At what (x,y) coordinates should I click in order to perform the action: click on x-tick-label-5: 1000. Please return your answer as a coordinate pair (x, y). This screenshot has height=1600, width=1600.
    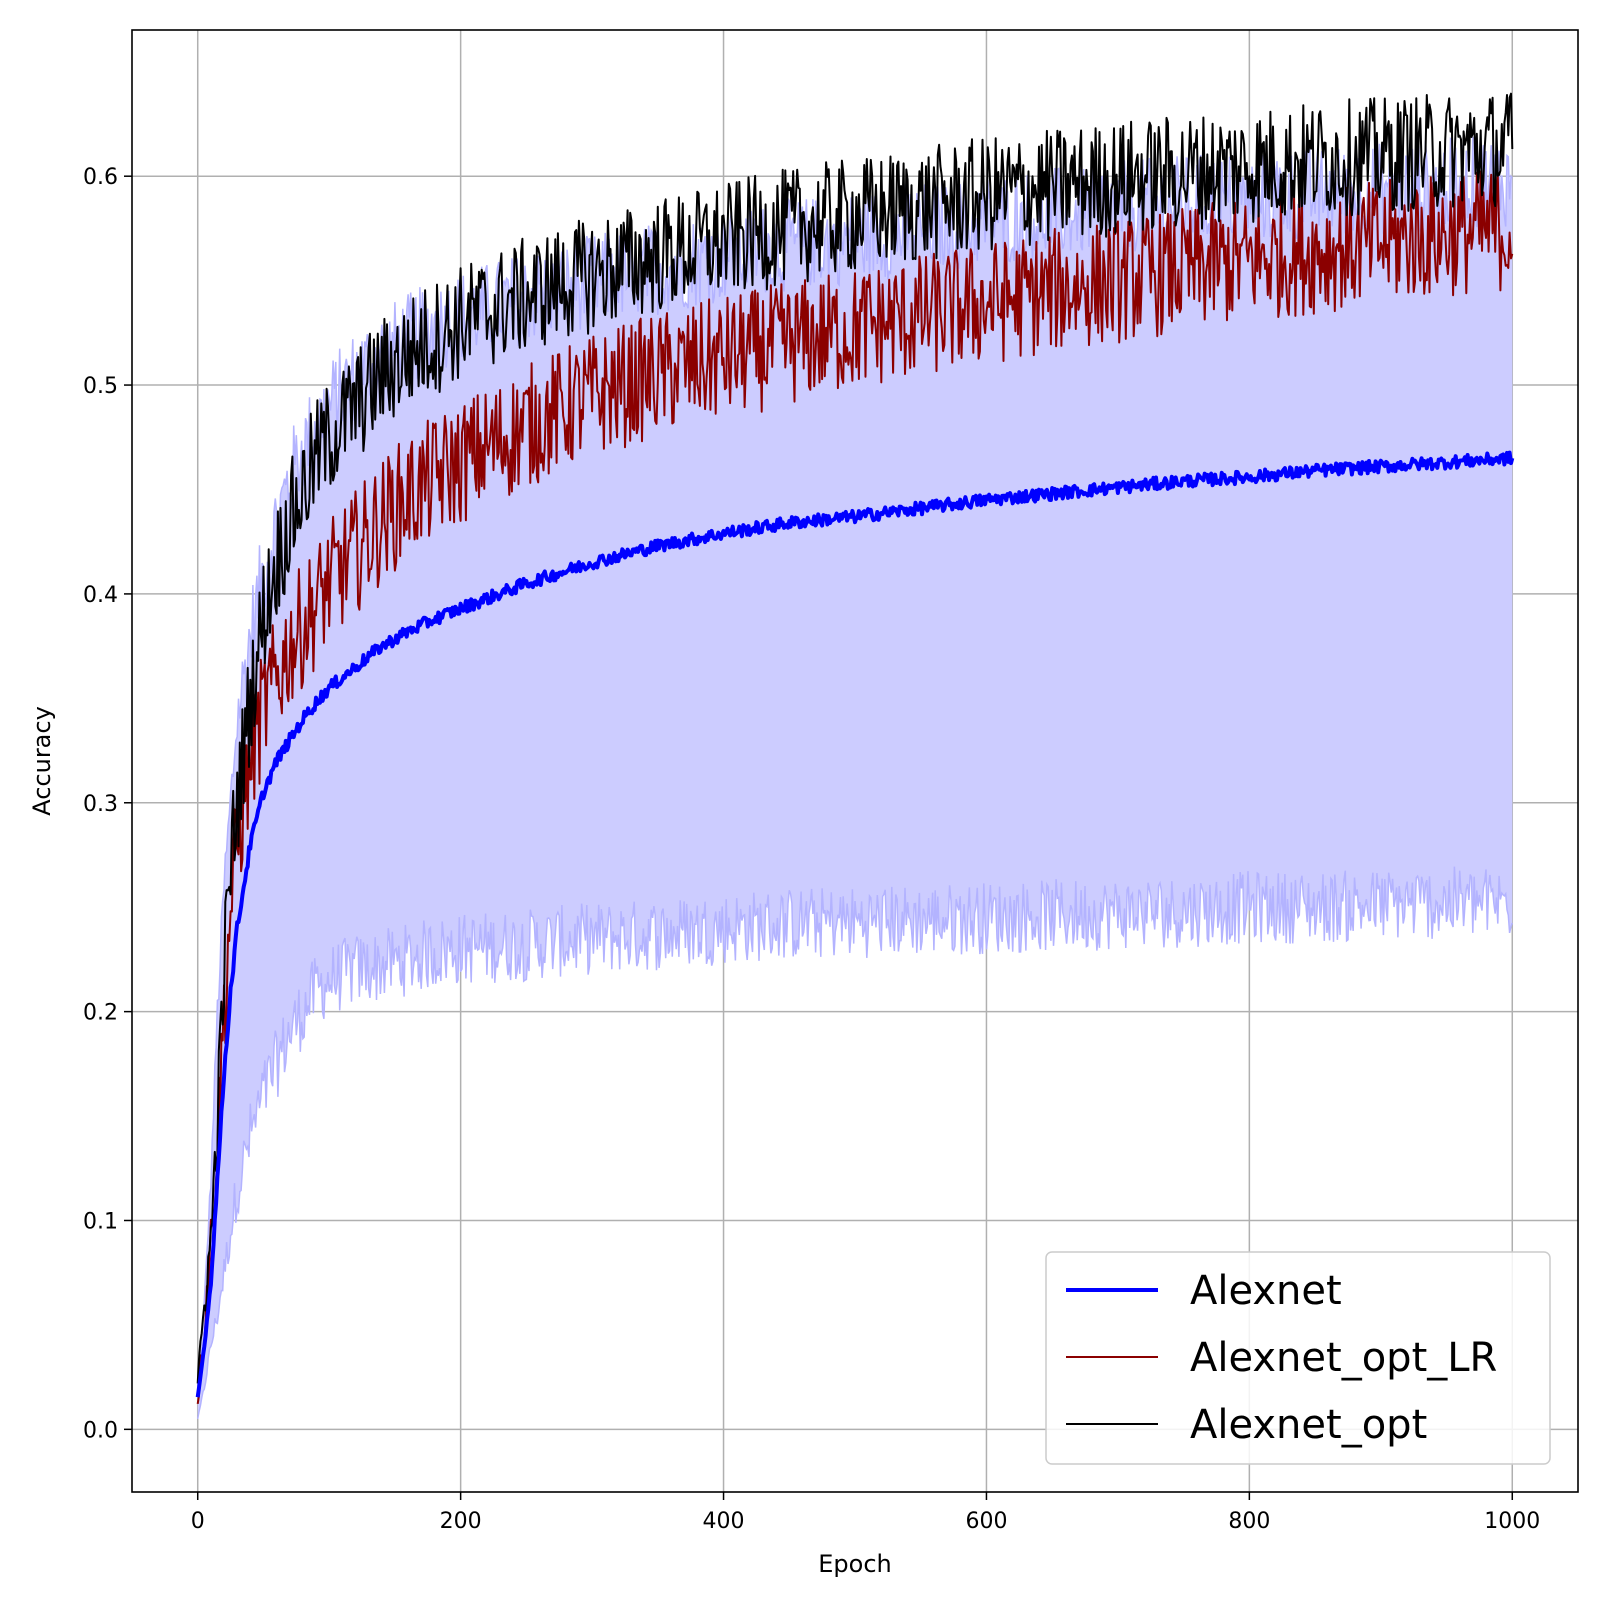
    Looking at the image, I should click on (1512, 1521).